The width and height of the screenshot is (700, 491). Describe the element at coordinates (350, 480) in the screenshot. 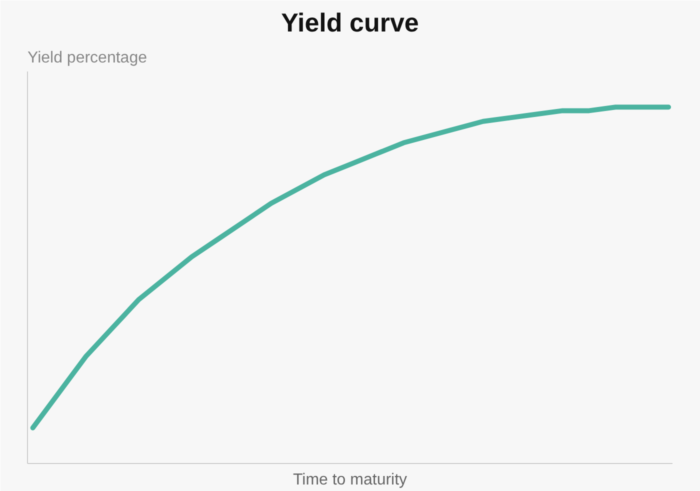

I see `x-axis-title: Time to maturity` at that location.